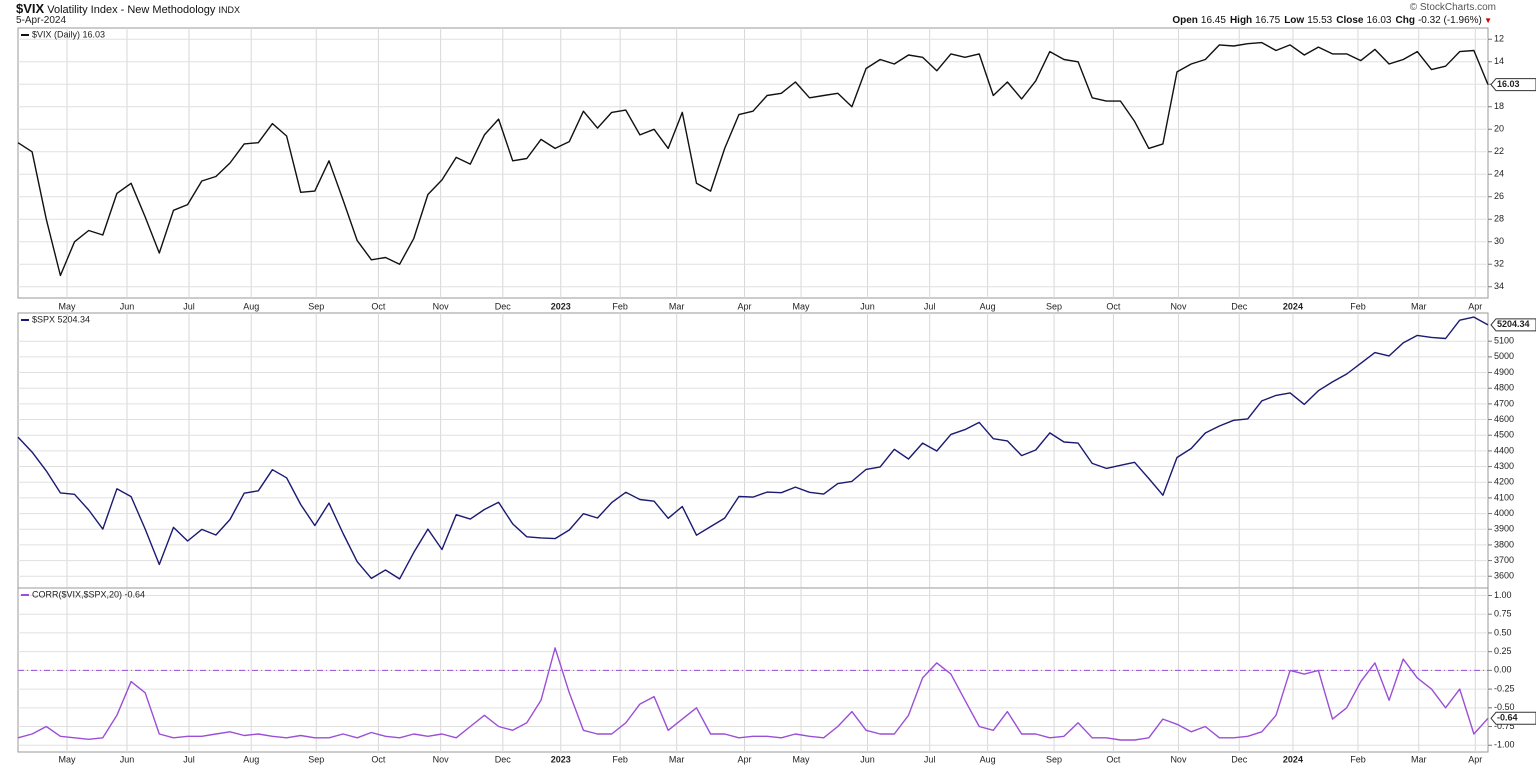 Image resolution: width=1536 pixels, height=768 pixels. What do you see at coordinates (1504, 544) in the screenshot?
I see `y-tick-label: 3800` at bounding box center [1504, 544].